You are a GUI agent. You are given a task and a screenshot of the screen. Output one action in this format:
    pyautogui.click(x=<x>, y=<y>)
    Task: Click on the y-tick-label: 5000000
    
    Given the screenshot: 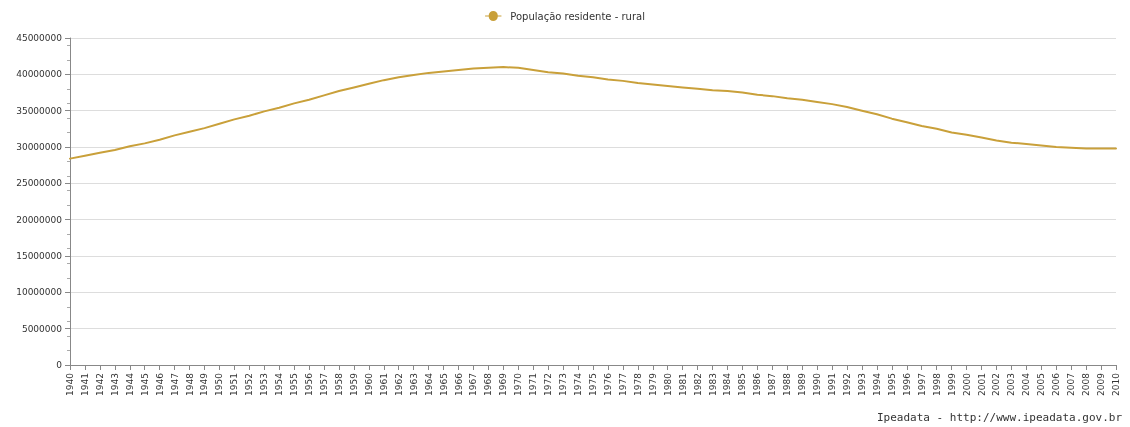 What is the action you would take?
    pyautogui.click(x=42, y=328)
    